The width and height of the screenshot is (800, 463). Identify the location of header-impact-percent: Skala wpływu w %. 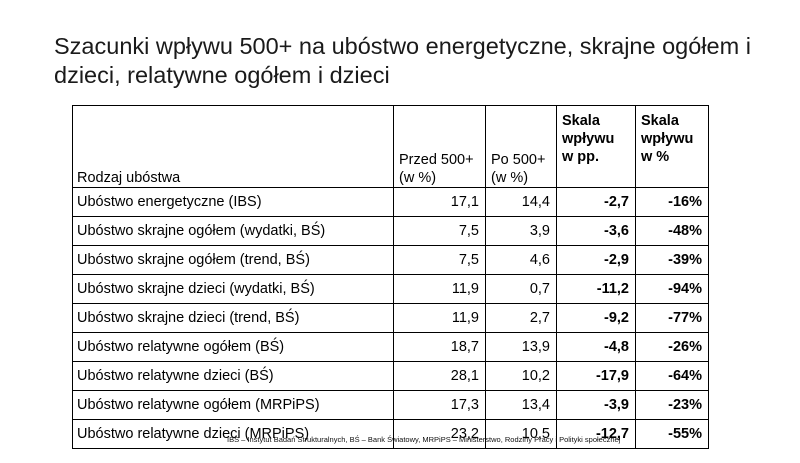
(672, 146).